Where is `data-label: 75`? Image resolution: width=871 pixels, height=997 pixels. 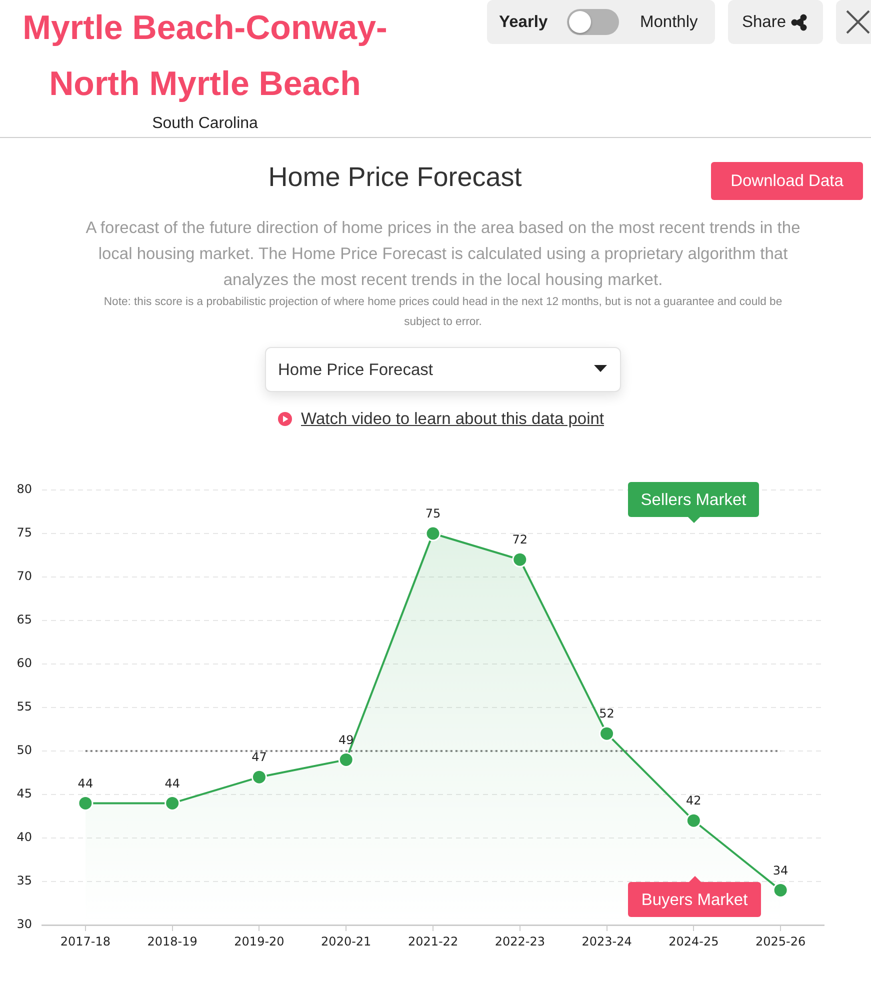
data-label: 75 is located at coordinates (433, 513).